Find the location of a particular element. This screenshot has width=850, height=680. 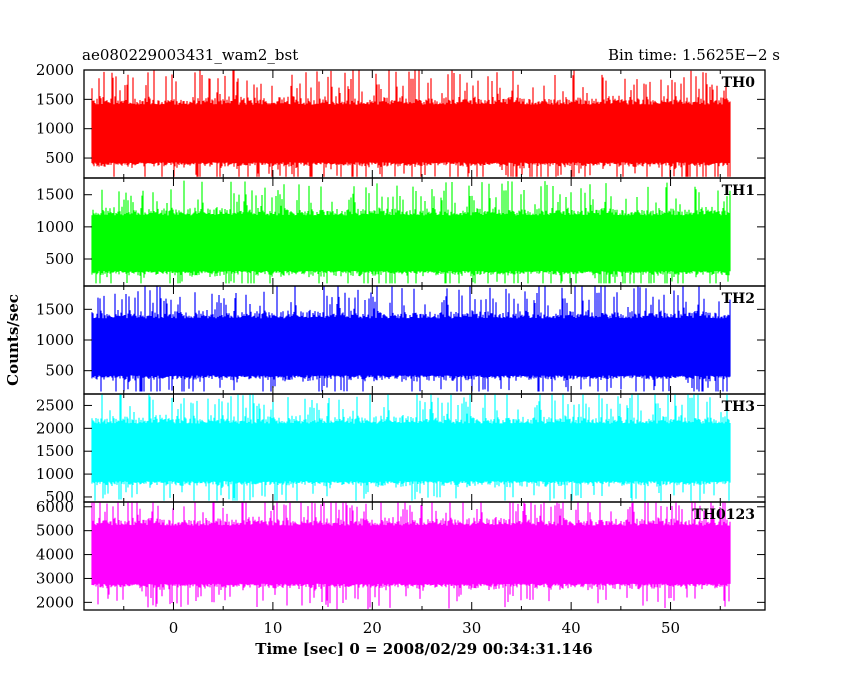

panel-th2: 500 1000 1500 TH2 is located at coordinates (401, 340).